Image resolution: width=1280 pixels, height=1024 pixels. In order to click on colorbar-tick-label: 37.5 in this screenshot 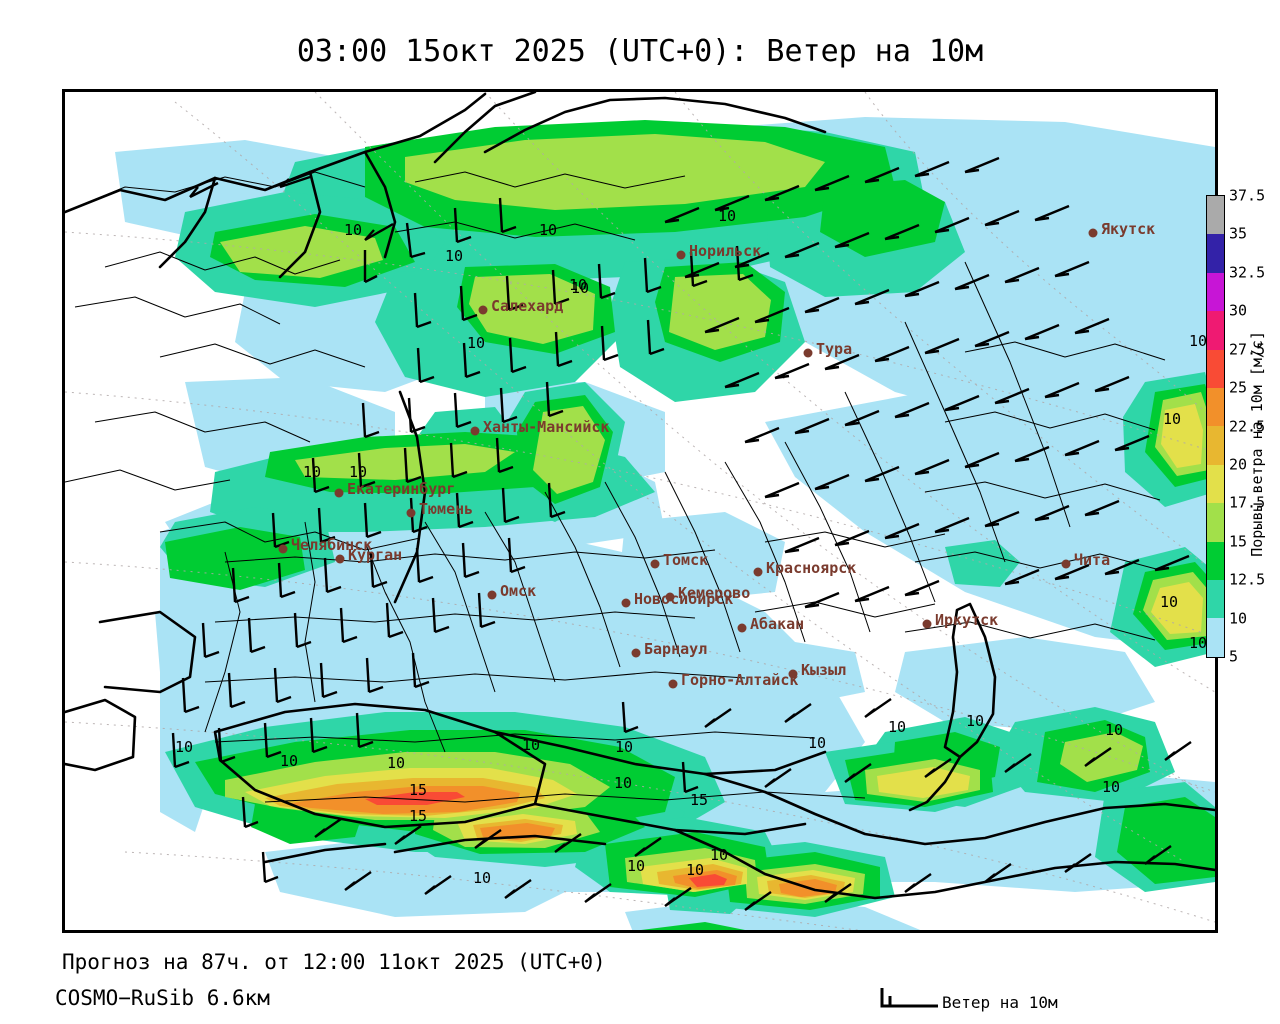, I will do `click(1247, 195)`.